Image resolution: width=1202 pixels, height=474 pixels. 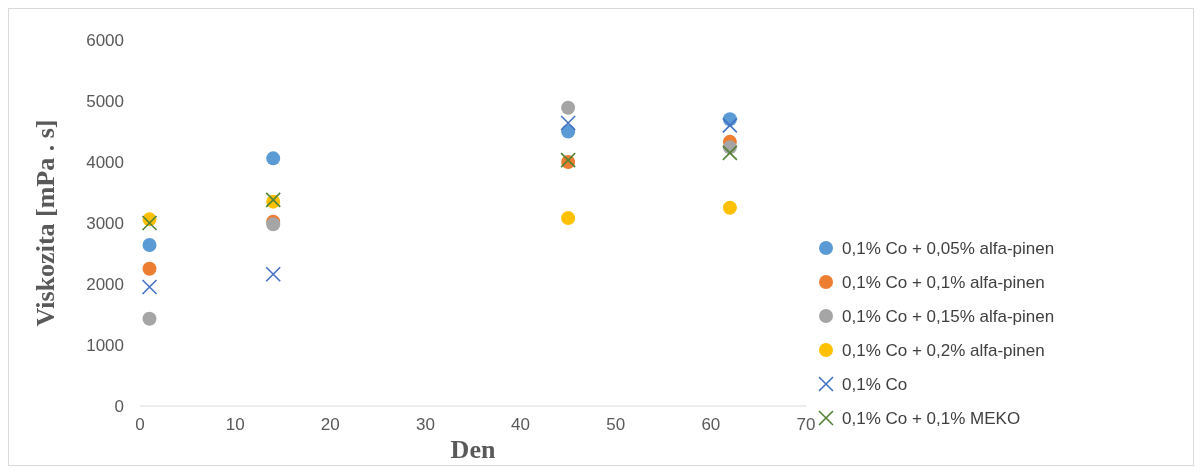 I want to click on y-tick-label: 5000, so click(x=105, y=101).